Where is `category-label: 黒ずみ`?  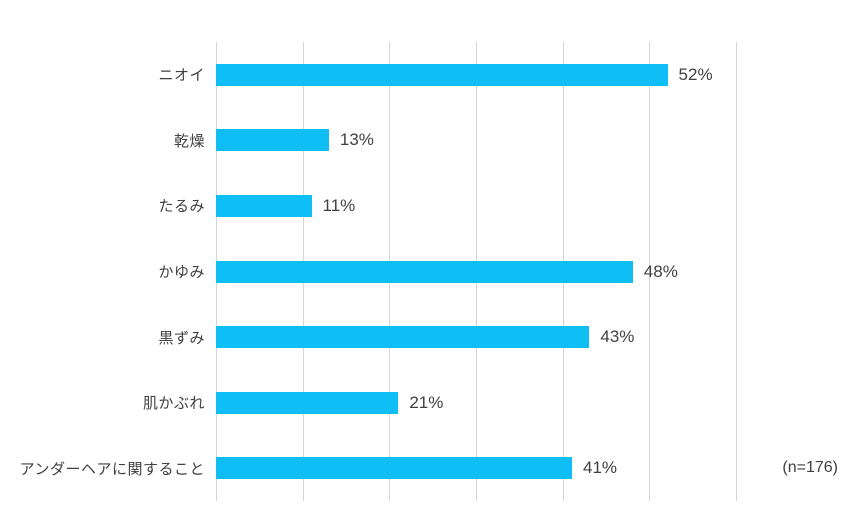 category-label: 黒ずみ is located at coordinates (181, 338).